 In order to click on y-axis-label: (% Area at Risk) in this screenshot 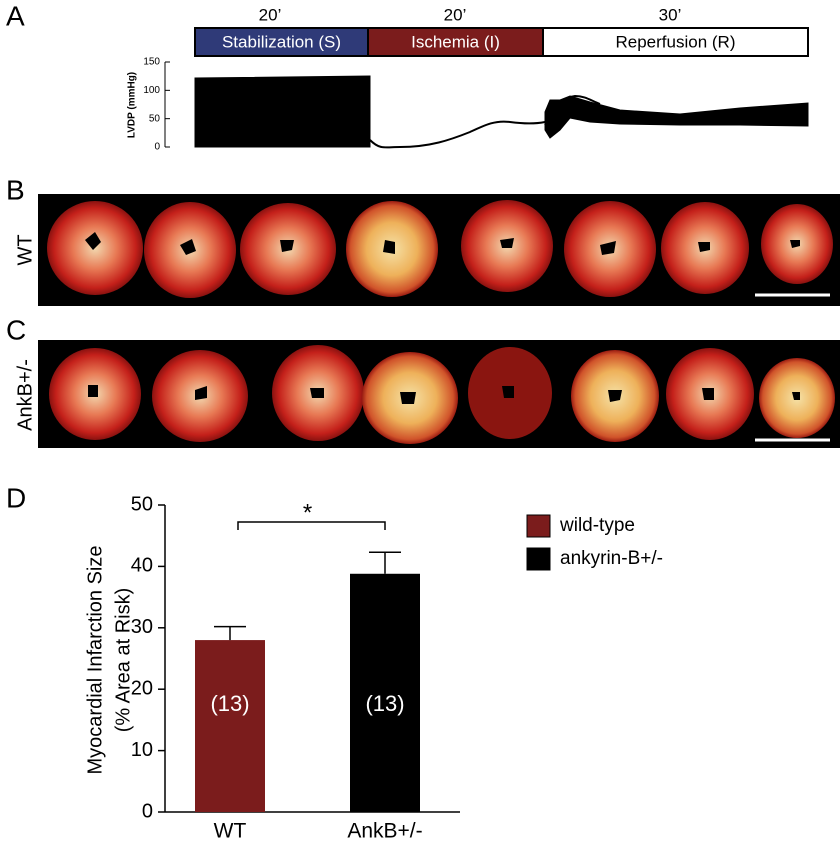, I will do `click(123, 660)`.